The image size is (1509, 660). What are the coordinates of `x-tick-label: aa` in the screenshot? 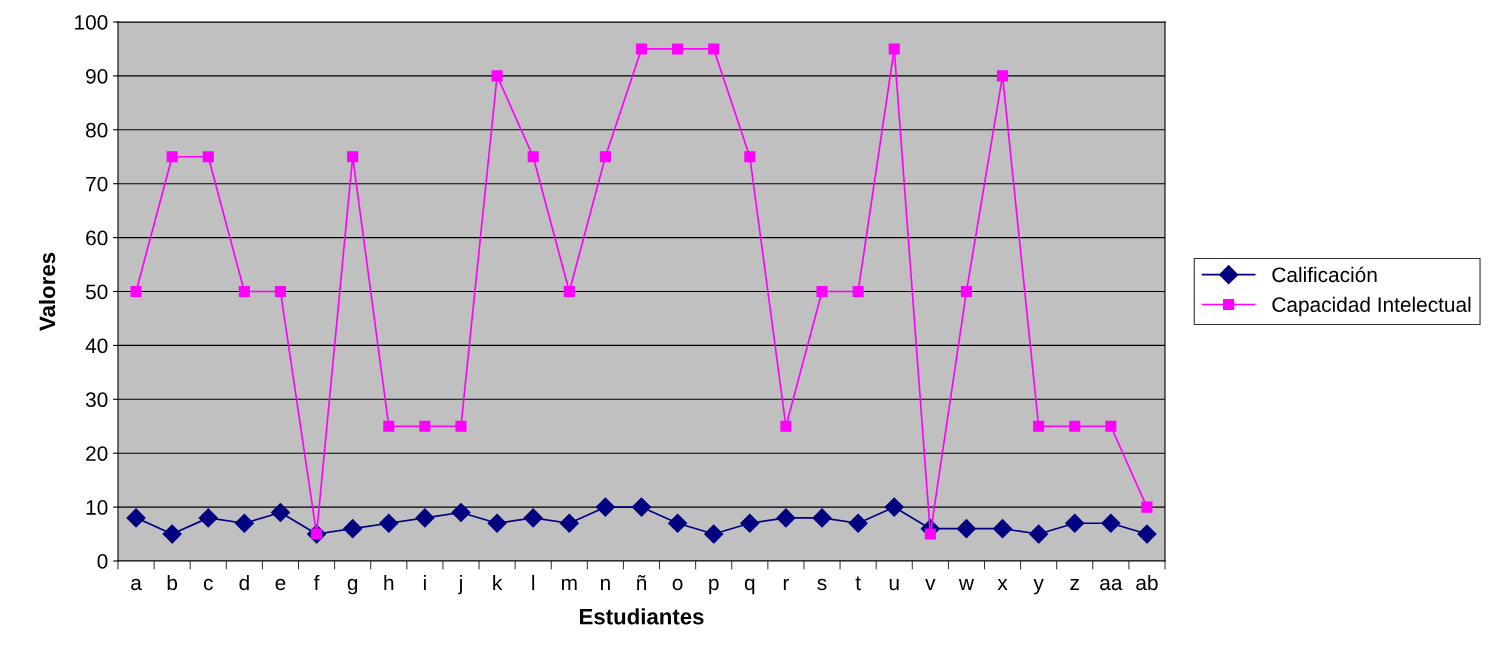 It's located at (1111, 584).